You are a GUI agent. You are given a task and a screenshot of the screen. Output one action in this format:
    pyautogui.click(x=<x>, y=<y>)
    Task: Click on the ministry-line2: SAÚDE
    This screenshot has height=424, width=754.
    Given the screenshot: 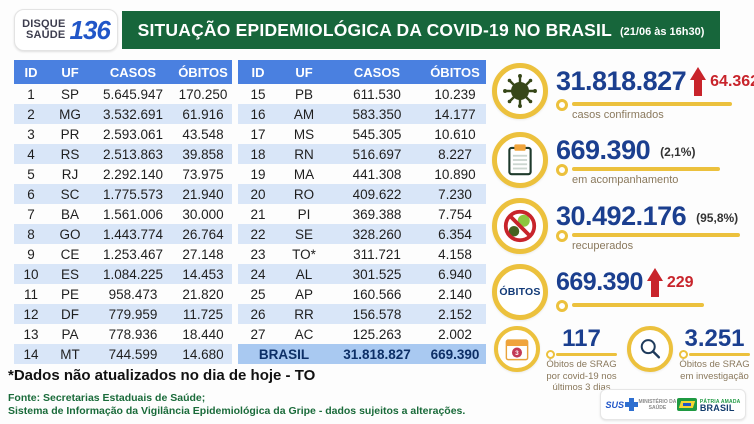 What is the action you would take?
    pyautogui.click(x=657, y=407)
    